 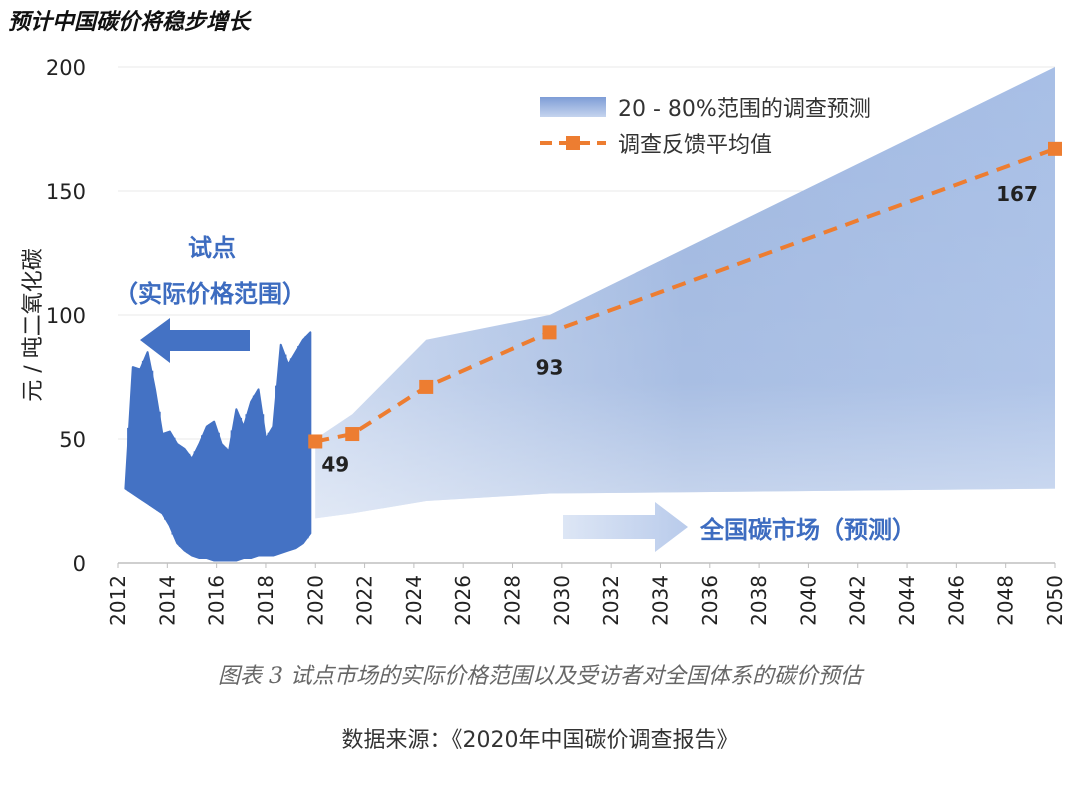 I want to click on pilot-annotation-subtitle: （实际价格范围）, so click(x=210, y=294).